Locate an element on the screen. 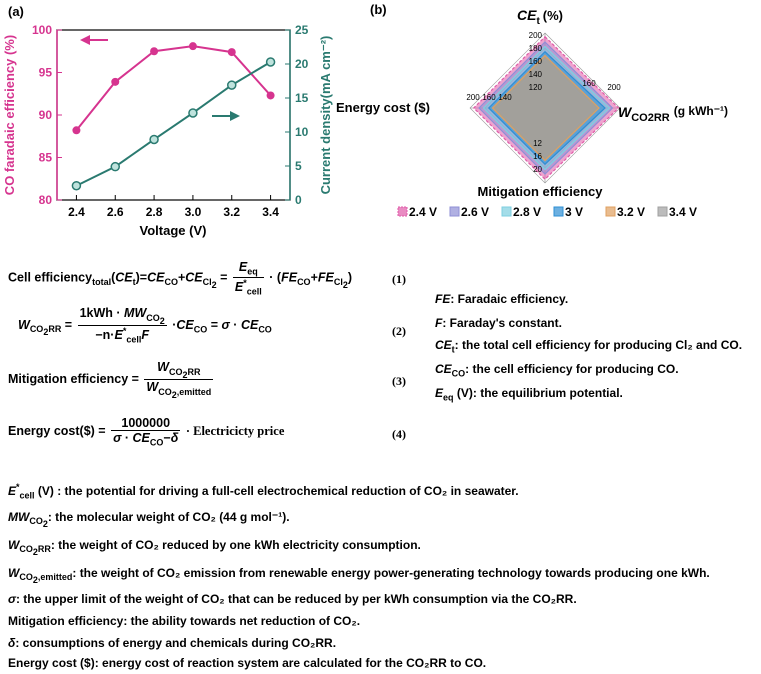 This screenshot has height=674, width=761. right-y-tick-label: 20 is located at coordinates (302, 64).